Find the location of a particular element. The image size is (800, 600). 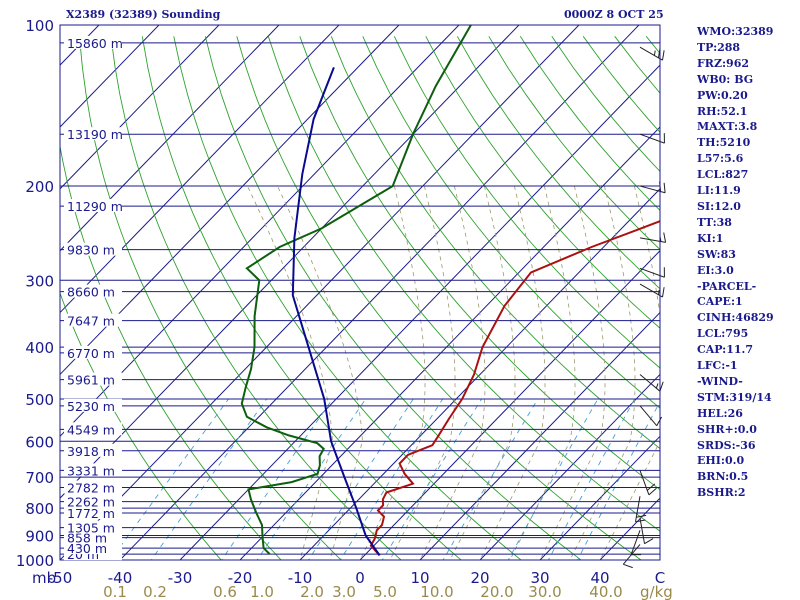

index-line: STM:319/14 is located at coordinates (734, 397).